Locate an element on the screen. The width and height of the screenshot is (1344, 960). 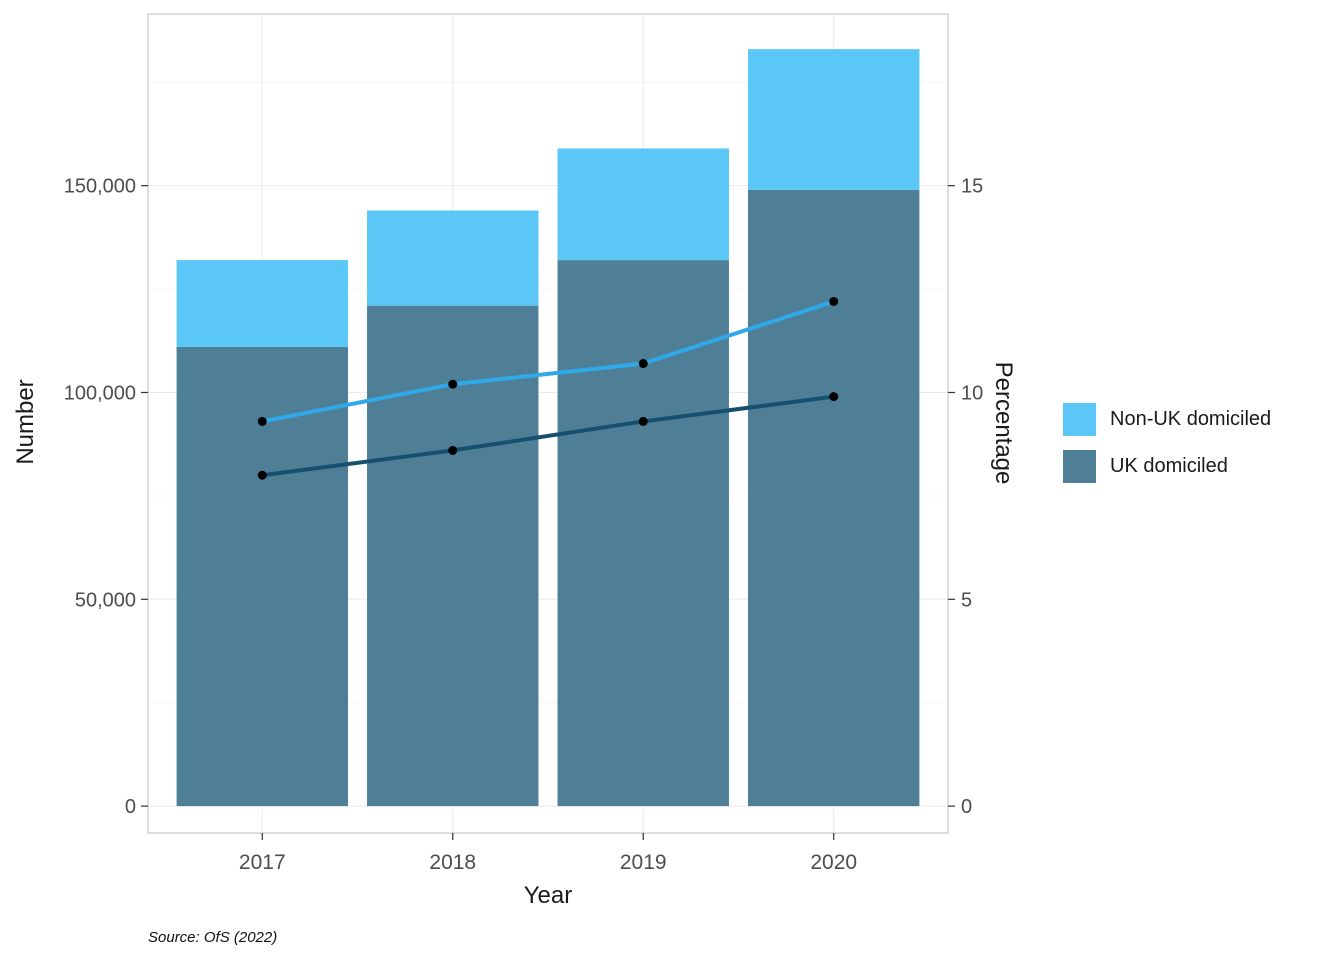
legend-item-uk-domiciled: UK domiciled is located at coordinates (1167, 466).